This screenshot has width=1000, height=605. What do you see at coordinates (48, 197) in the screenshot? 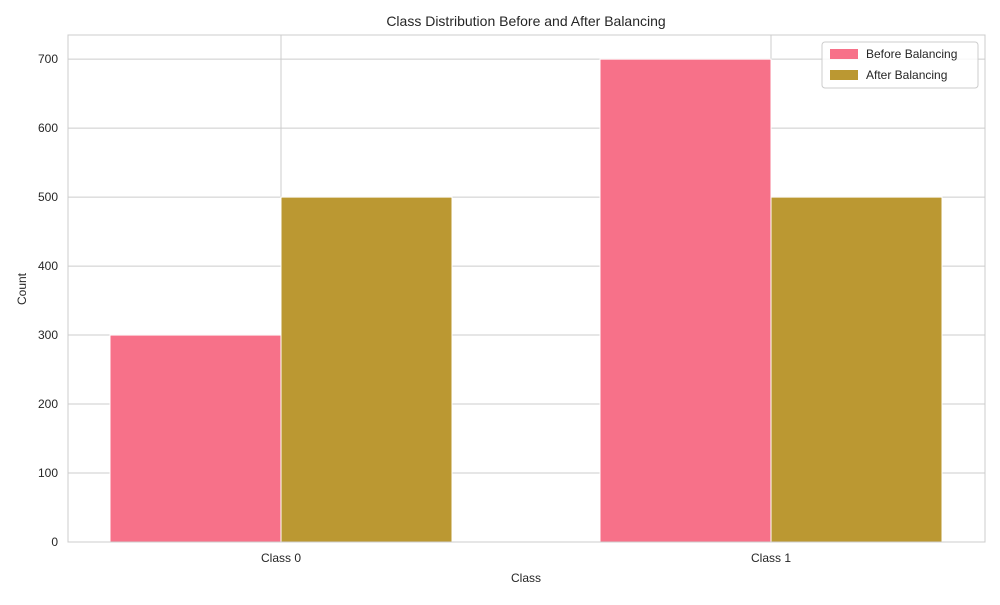
I see `y-tick-label: 500` at bounding box center [48, 197].